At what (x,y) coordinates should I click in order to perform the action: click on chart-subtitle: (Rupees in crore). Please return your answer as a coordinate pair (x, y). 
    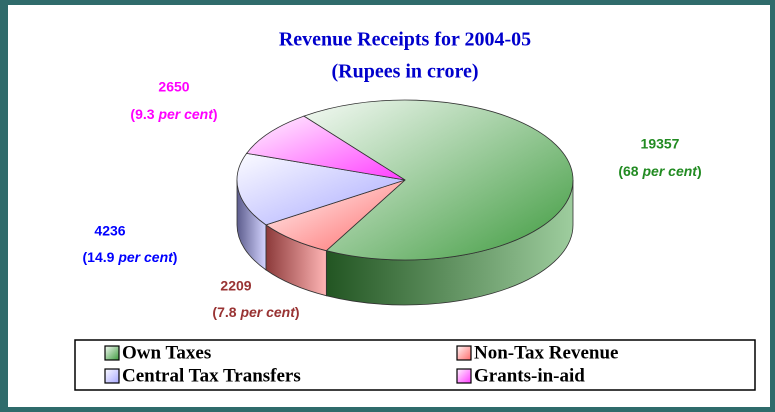
    Looking at the image, I should click on (404, 72).